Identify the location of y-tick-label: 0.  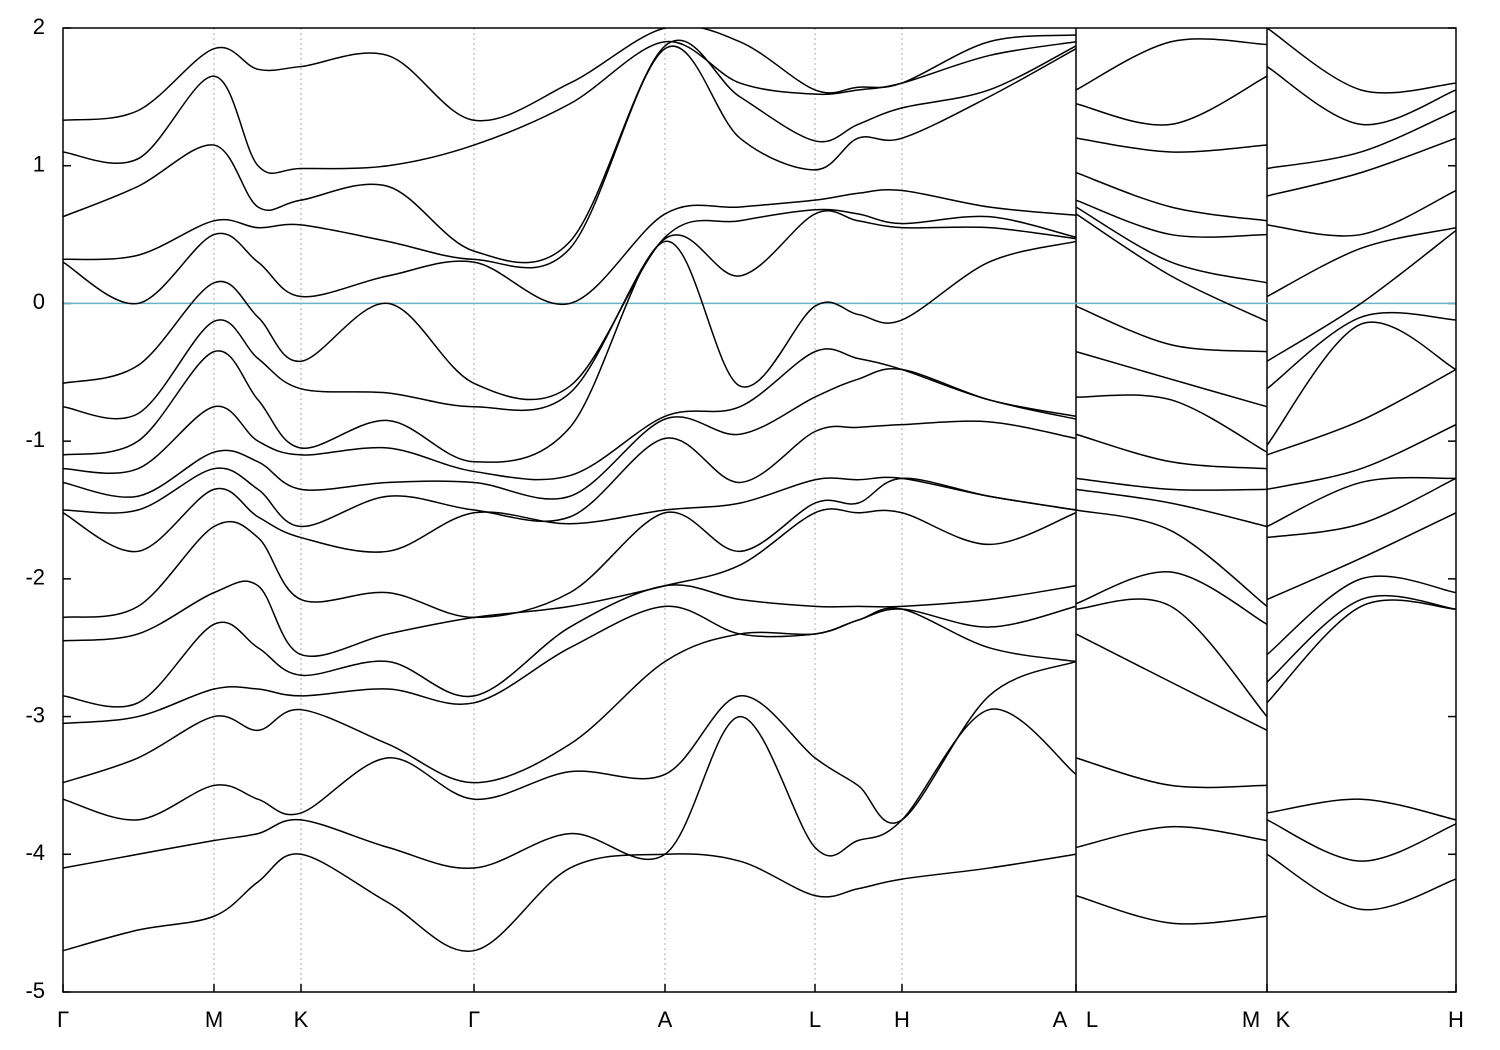
(39, 301).